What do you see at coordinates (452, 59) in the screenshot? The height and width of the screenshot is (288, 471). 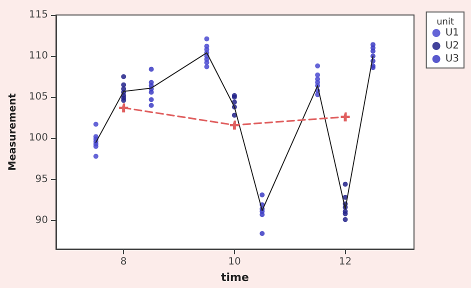 I see `legend-label: U3` at bounding box center [452, 59].